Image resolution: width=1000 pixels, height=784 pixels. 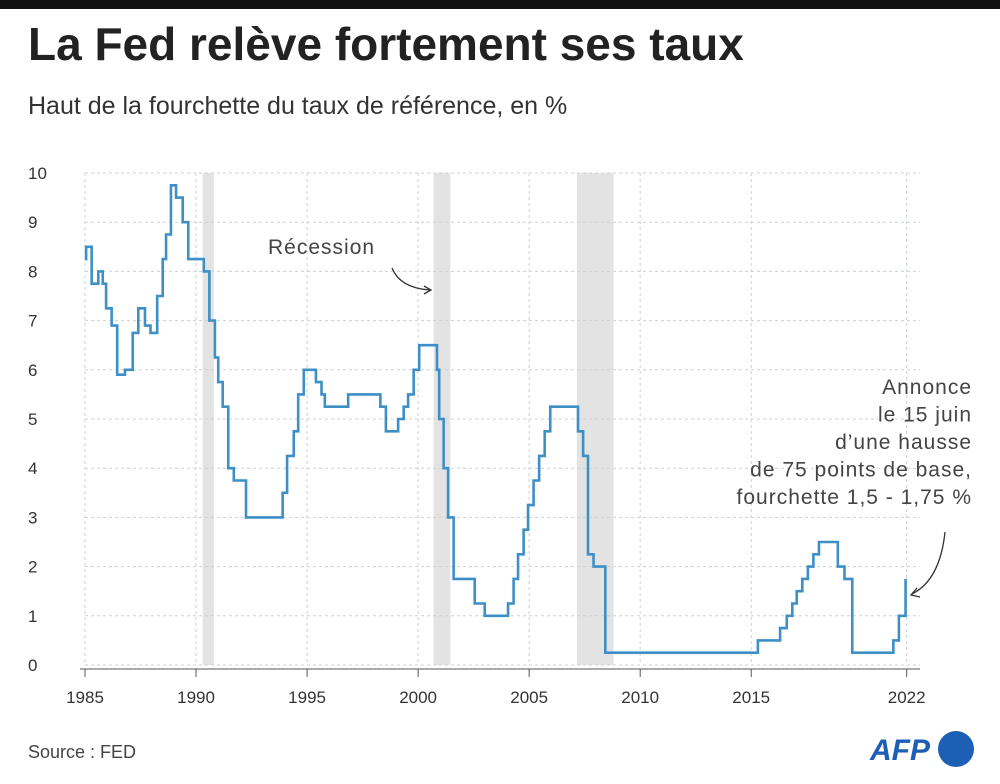 I want to click on source: Source : FED, so click(x=82, y=752).